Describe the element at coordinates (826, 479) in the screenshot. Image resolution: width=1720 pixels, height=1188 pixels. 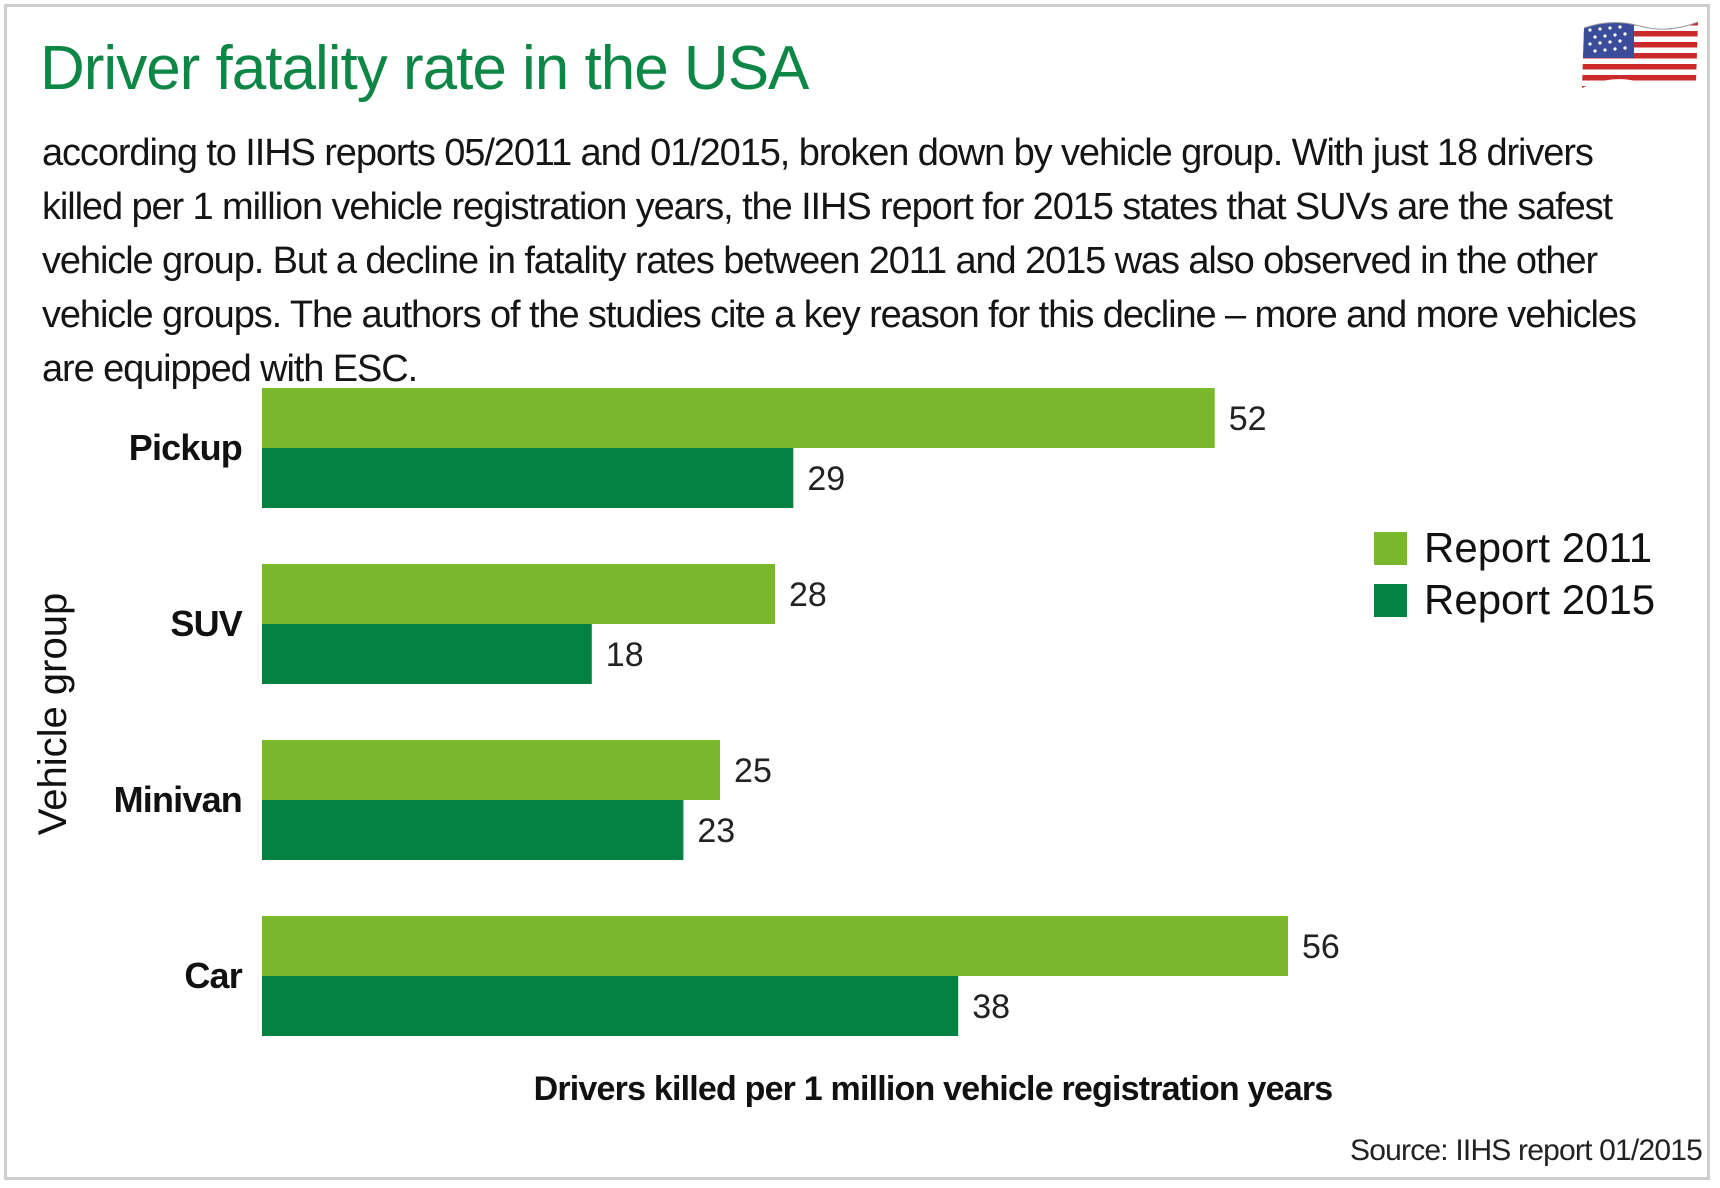
I see `data-label-pickup-report-2015: 29` at that location.